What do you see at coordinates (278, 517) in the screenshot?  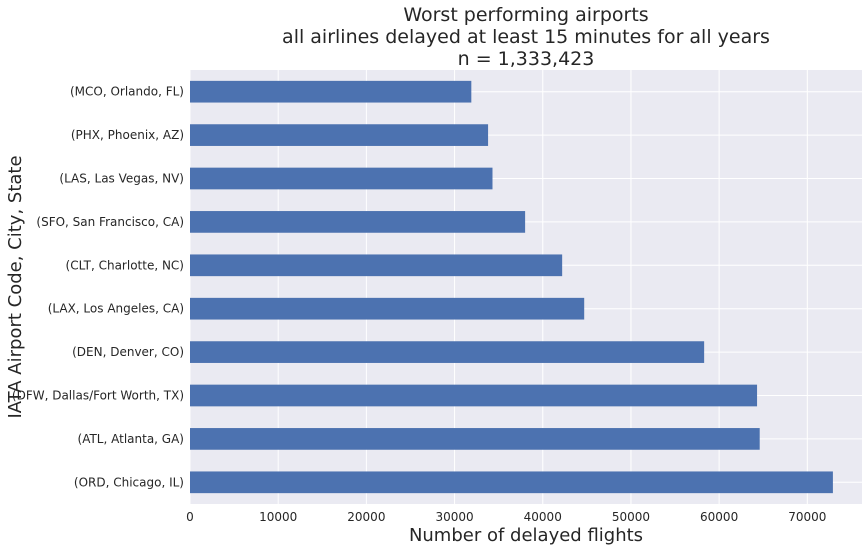 I see `x-tick-label: 10000` at bounding box center [278, 517].